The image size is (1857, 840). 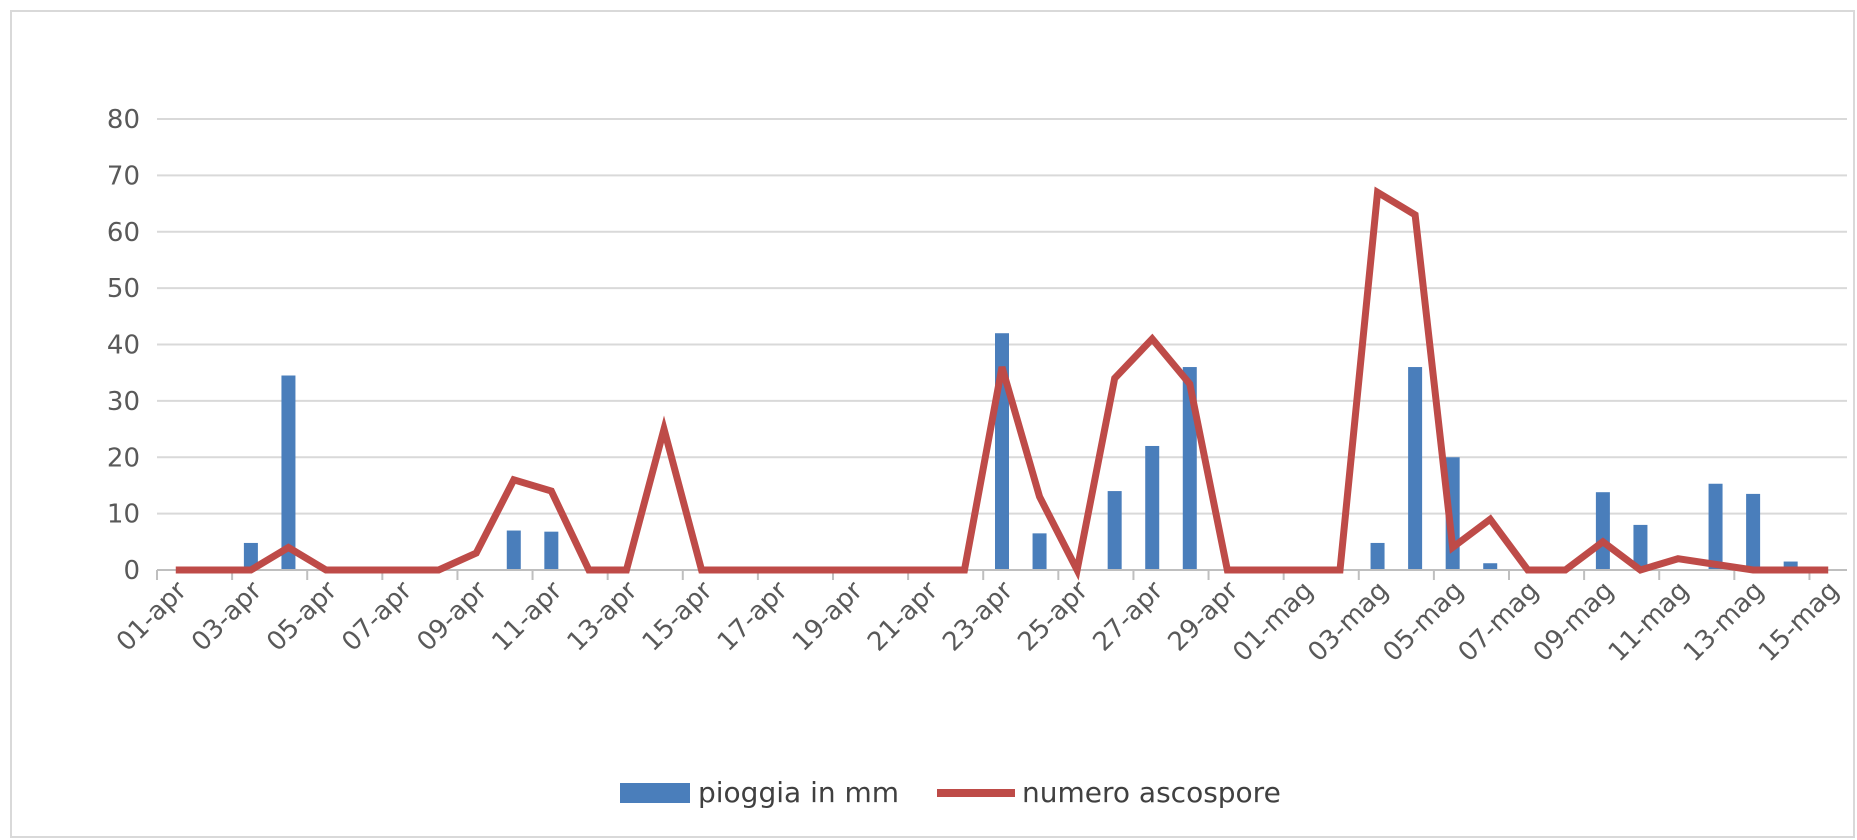 I want to click on x-tick-label: 07-mag, so click(x=1499, y=622).